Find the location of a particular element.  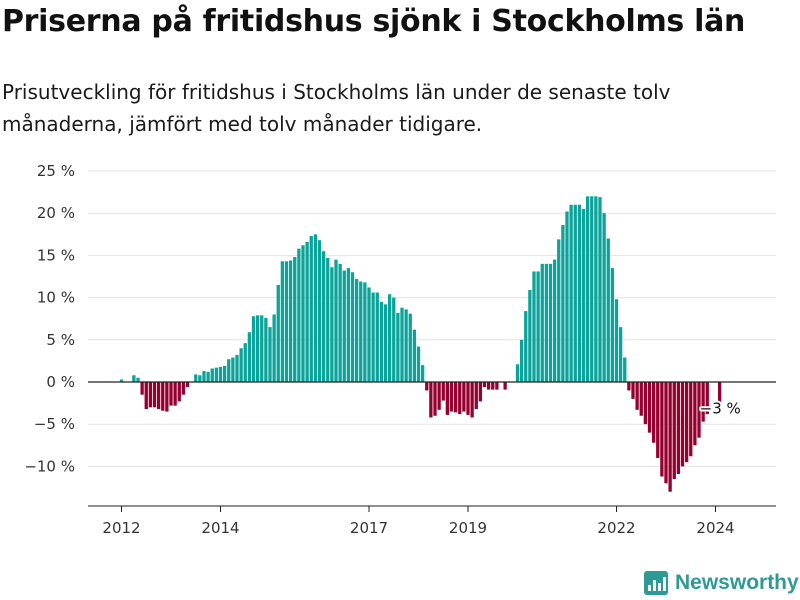

data-label: −3 % is located at coordinates (720, 408).